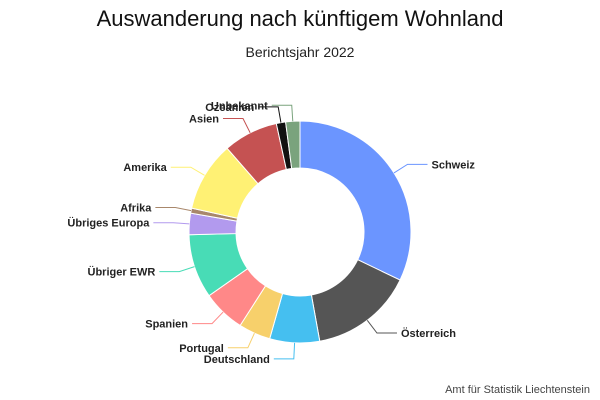 The image size is (600, 400). I want to click on leader-line-unbekannt, so click(282, 113).